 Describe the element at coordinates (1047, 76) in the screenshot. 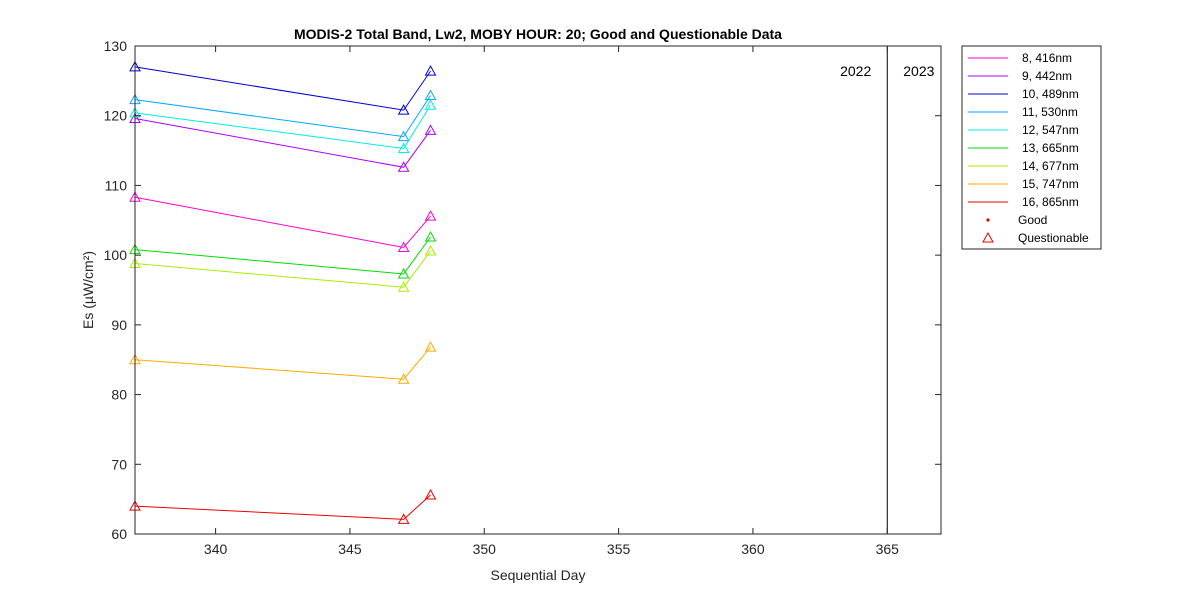

I see `legend-label-1: 9, 442nm` at that location.